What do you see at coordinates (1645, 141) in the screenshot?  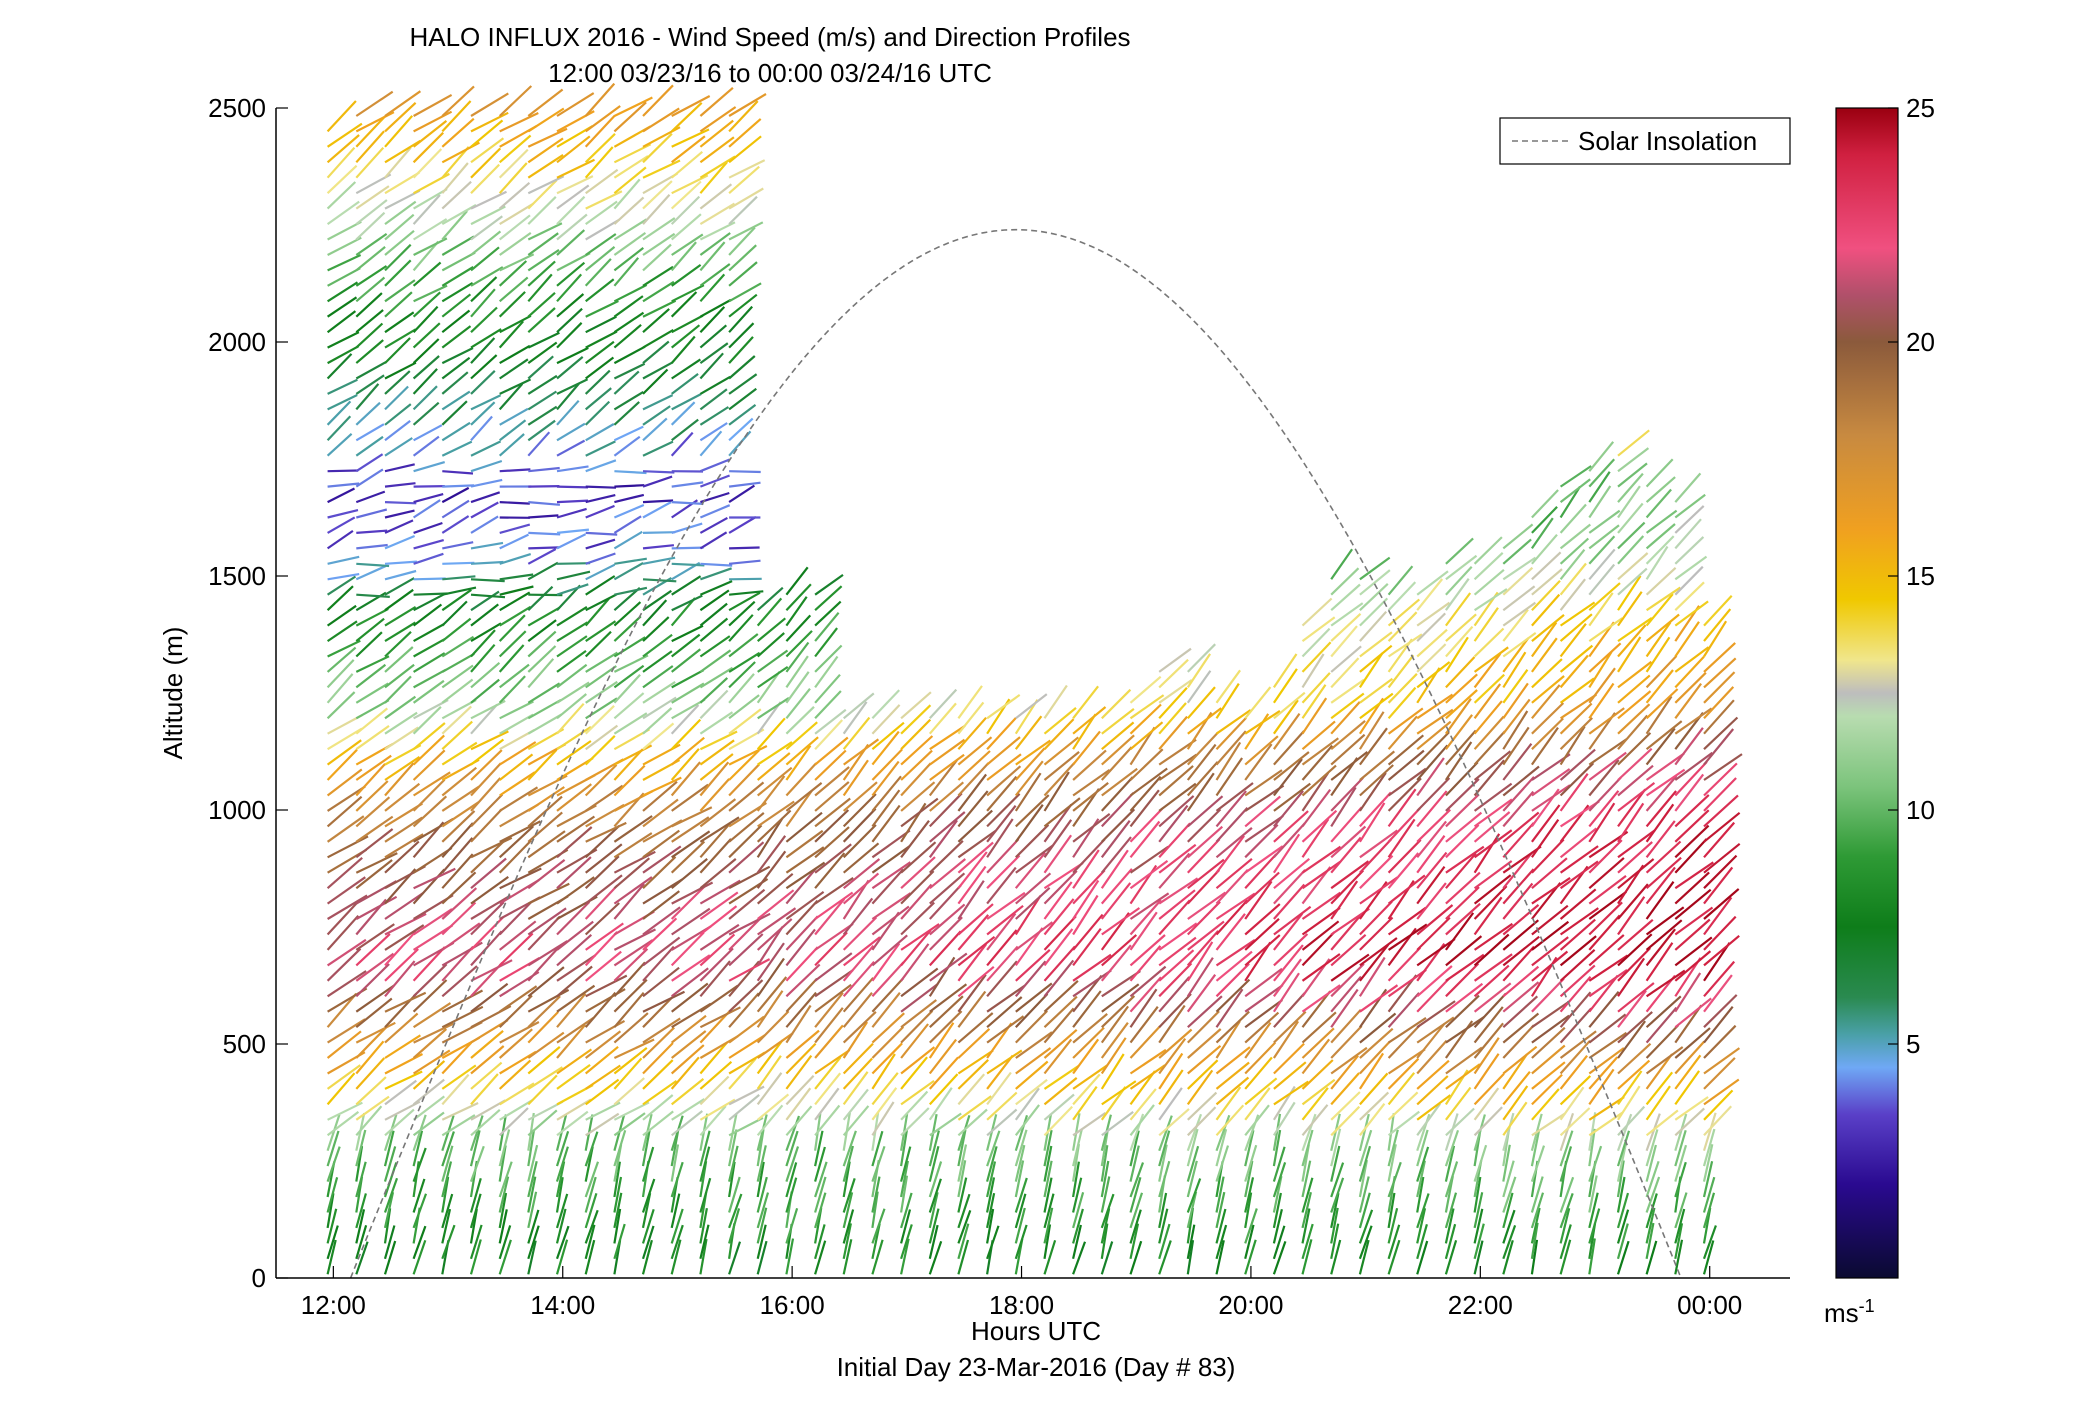 I see `legend: Solar Insolation` at bounding box center [1645, 141].